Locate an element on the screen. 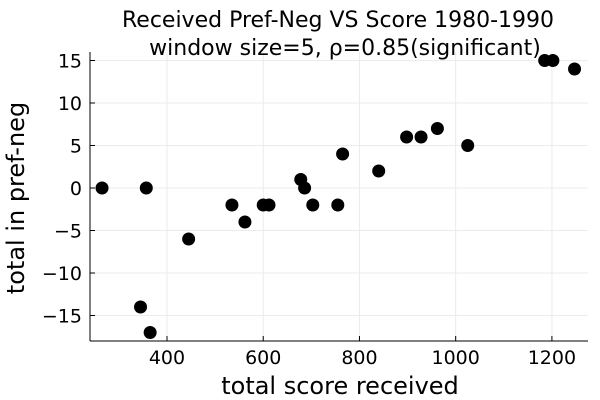 The image size is (600, 400). y-tick-label: −10 is located at coordinates (62, 274).